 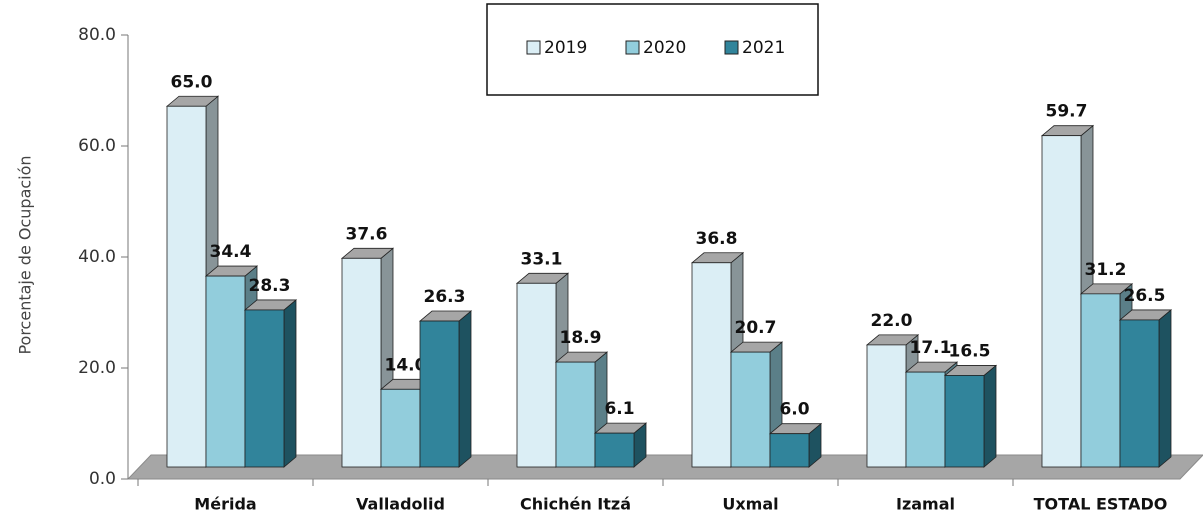 What do you see at coordinates (192, 82) in the screenshot?
I see `value-label: 65.0` at bounding box center [192, 82].